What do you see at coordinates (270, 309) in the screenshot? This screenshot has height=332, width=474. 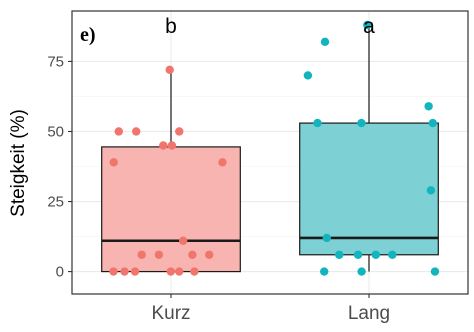 I see `x-axis: Kurz Lang` at bounding box center [270, 309].